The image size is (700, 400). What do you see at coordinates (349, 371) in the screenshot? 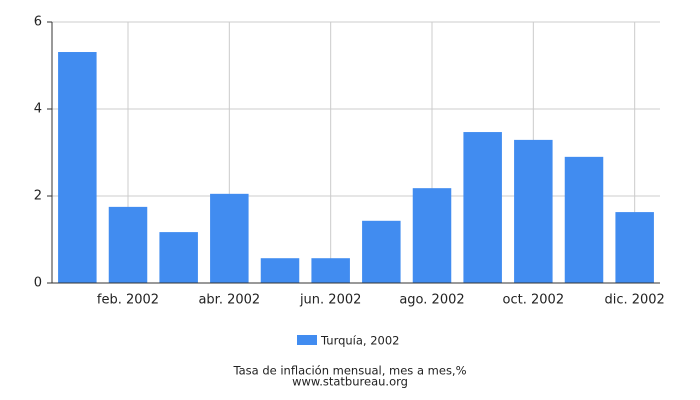
I see `chart-caption: Tasa de inflación mensual, mes a mes,%` at bounding box center [349, 371].